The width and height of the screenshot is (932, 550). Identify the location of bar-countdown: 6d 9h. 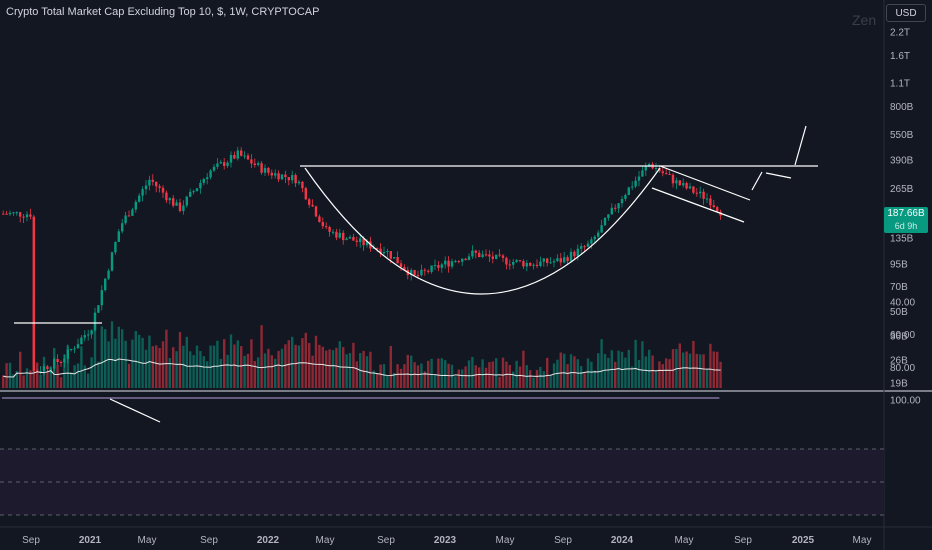
(906, 226).